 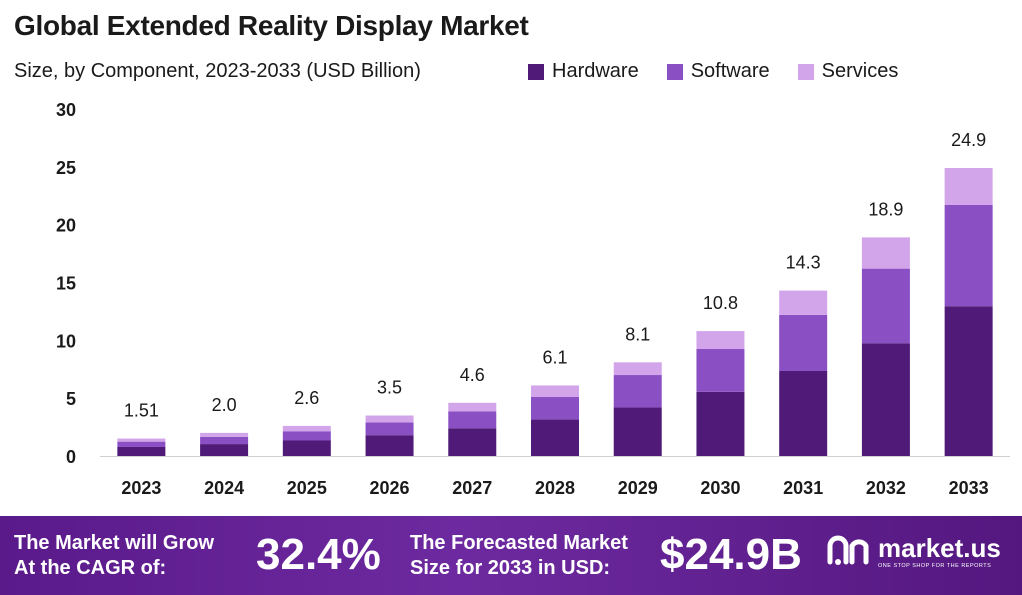 I want to click on y-tick-label: 10, so click(x=66, y=341).